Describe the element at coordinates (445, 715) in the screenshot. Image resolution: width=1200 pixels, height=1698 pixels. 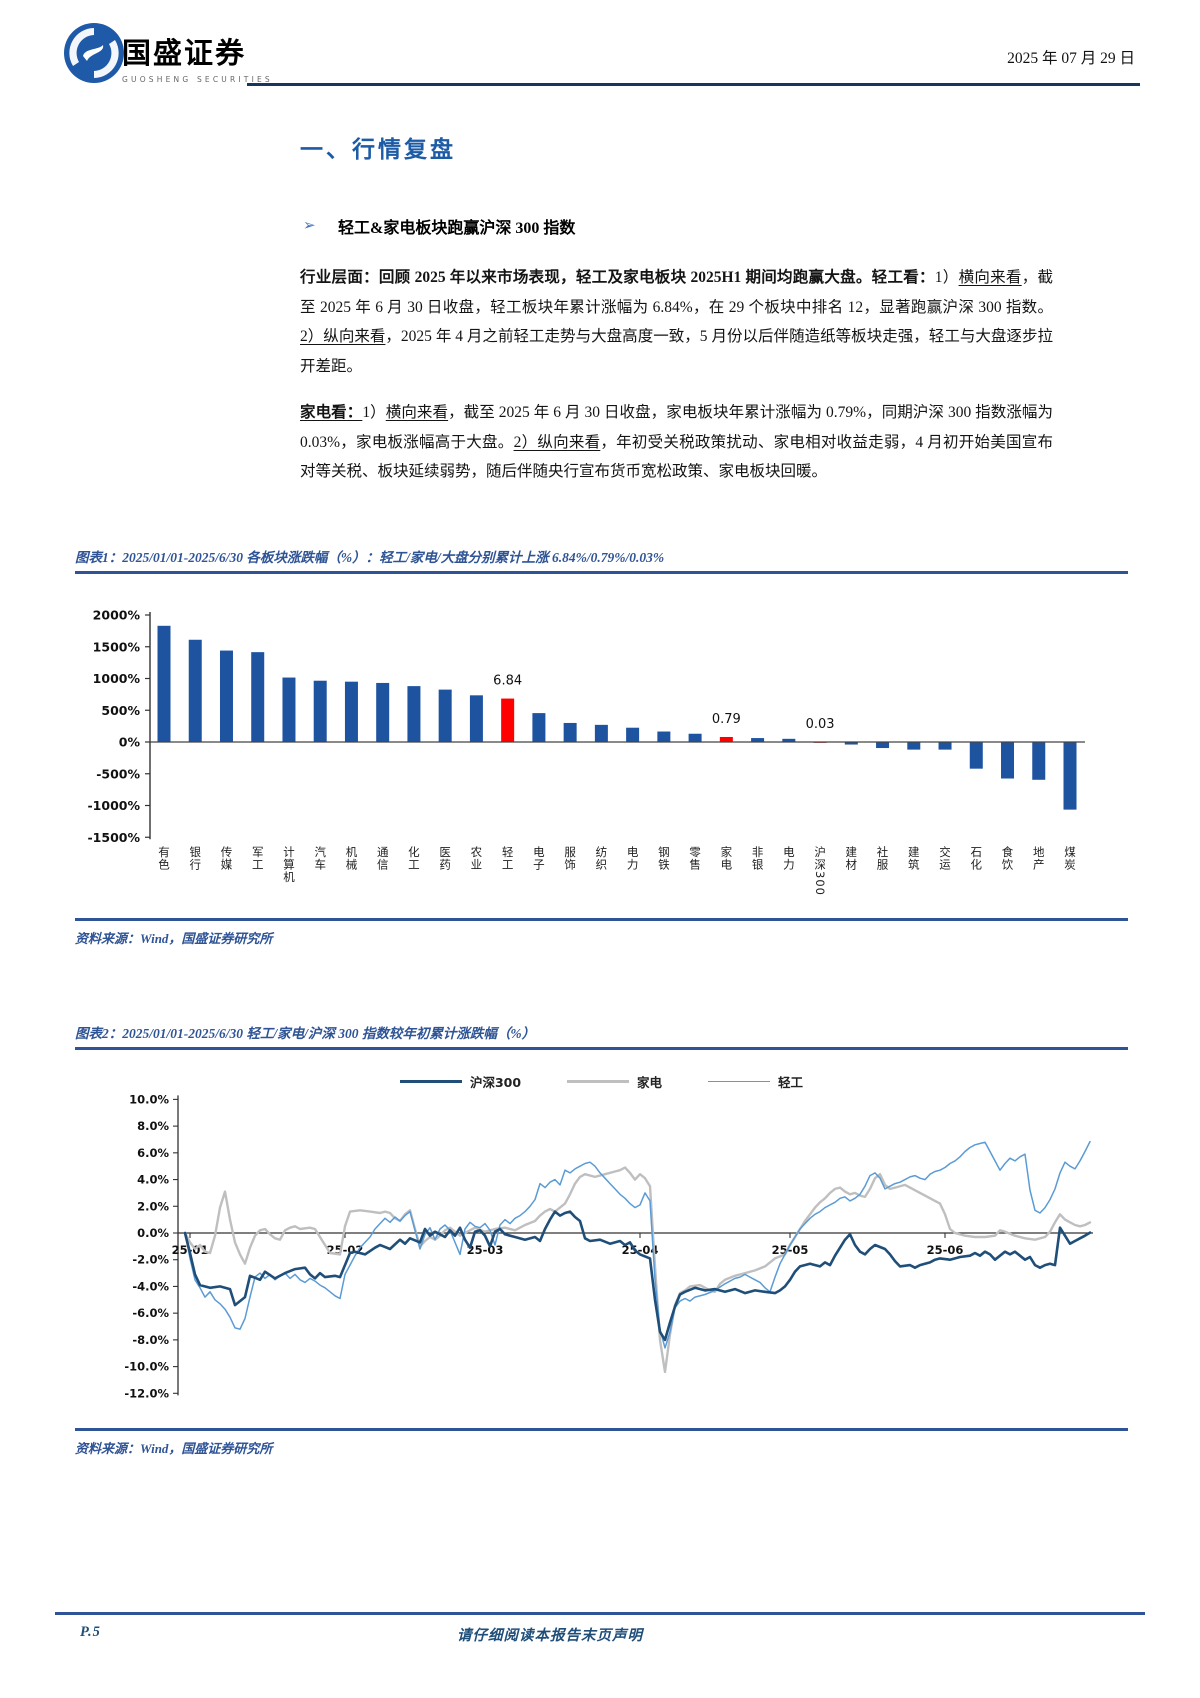
I see `bar-医药` at that location.